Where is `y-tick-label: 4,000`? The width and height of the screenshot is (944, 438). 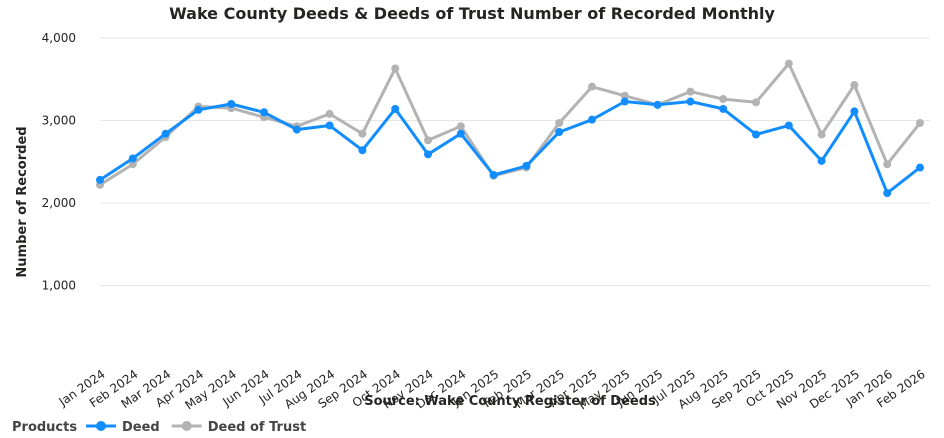 y-tick-label: 4,000 is located at coordinates (59, 38).